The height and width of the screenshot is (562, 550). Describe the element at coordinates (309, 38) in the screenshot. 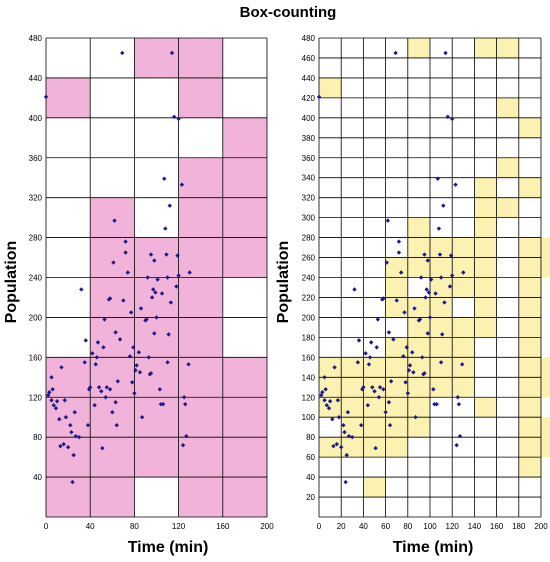

I see `right-y-tick-label: 480` at that location.